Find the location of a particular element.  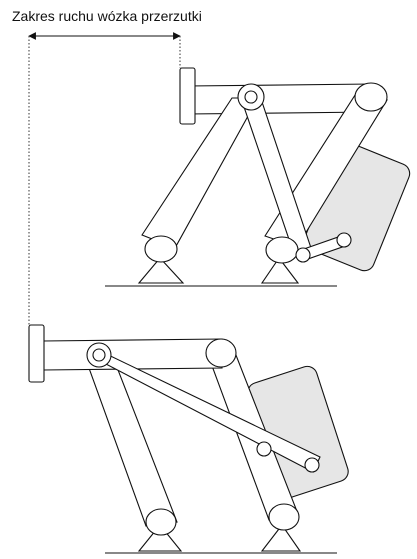

front-arm is located at coordinates (200, 173).